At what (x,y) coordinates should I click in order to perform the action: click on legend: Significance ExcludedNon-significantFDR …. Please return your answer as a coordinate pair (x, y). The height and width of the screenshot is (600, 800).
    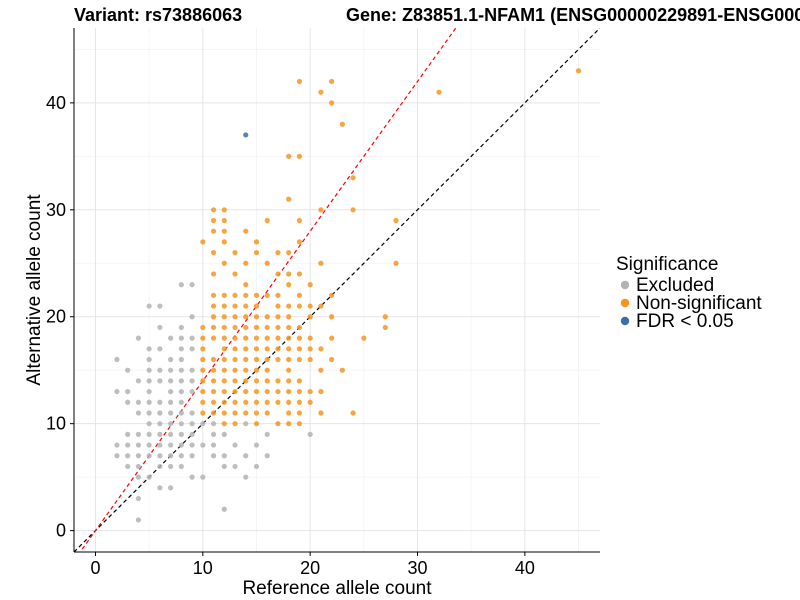
    Looking at the image, I should click on (689, 293).